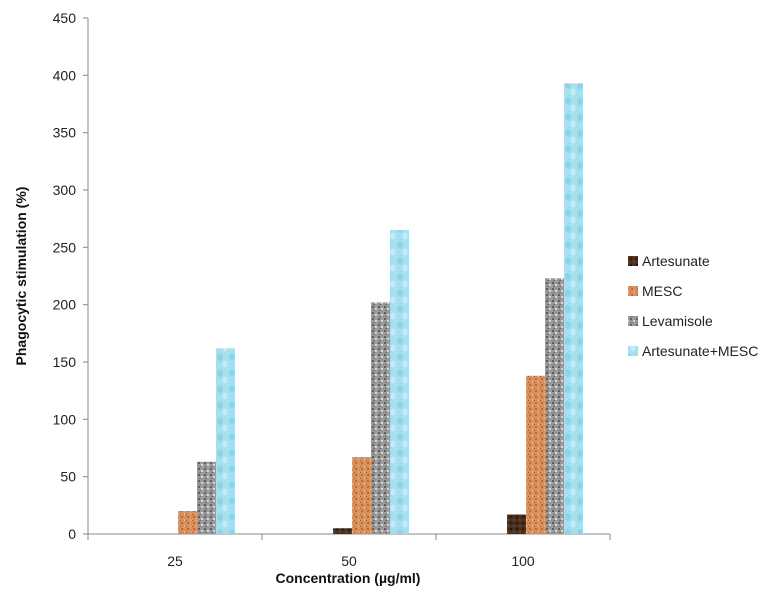  Describe the element at coordinates (65, 75) in the screenshot. I see `y-tick-label: 400` at that location.